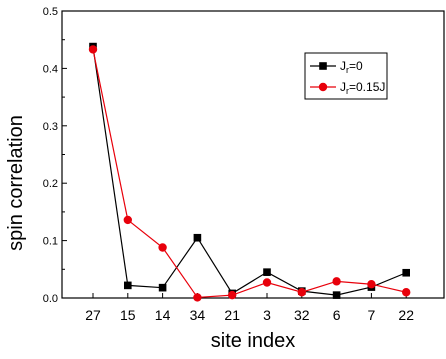 The width and height of the screenshot is (446, 359). Describe the element at coordinates (372, 315) in the screenshot. I see `x-tick-label: 7` at that location.